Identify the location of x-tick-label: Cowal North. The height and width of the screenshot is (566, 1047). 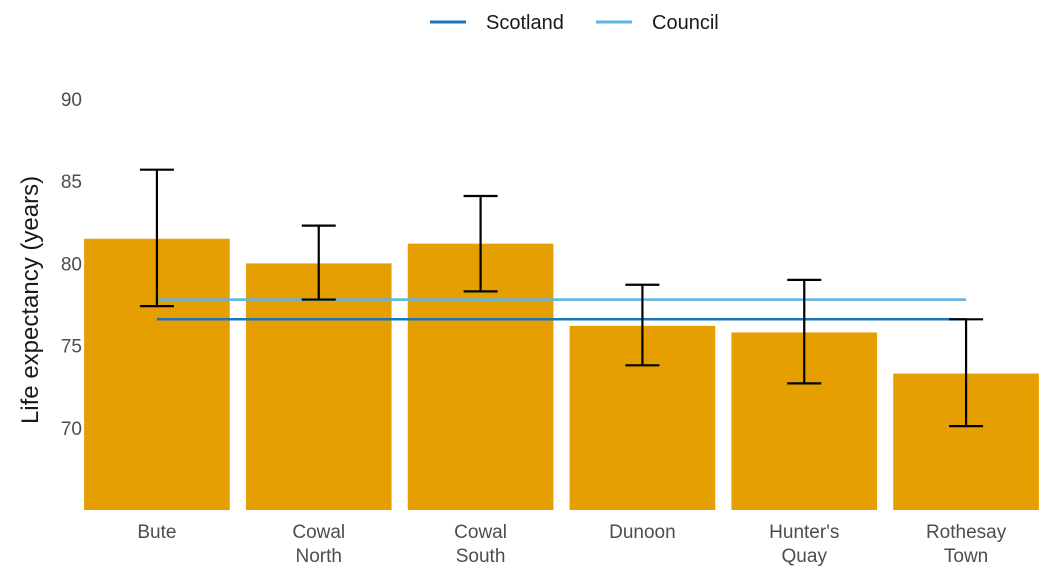
(318, 544).